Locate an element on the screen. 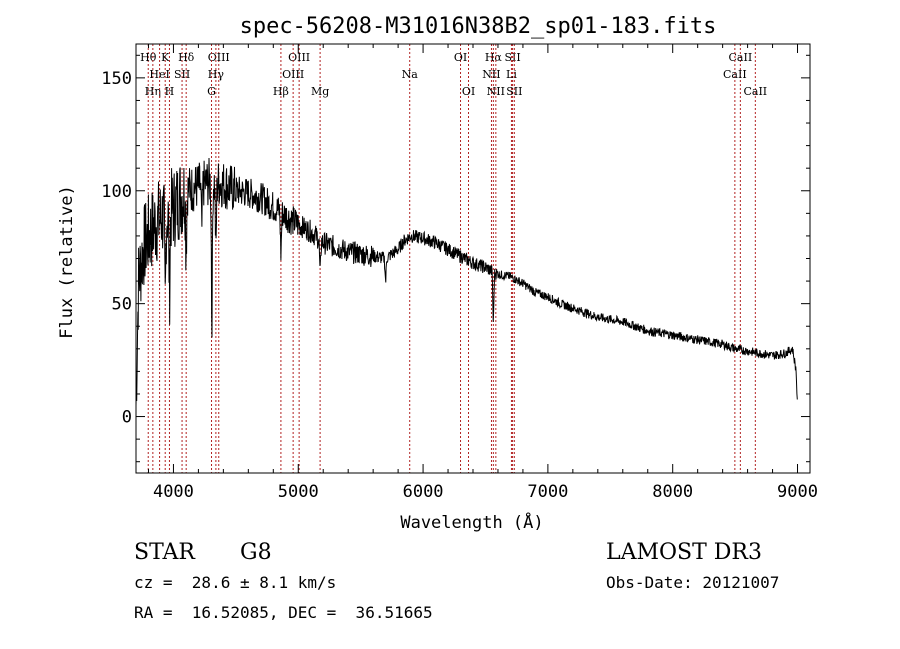 The height and width of the screenshot is (649, 900). y-axis-label: Flux (relative) is located at coordinates (67, 262).